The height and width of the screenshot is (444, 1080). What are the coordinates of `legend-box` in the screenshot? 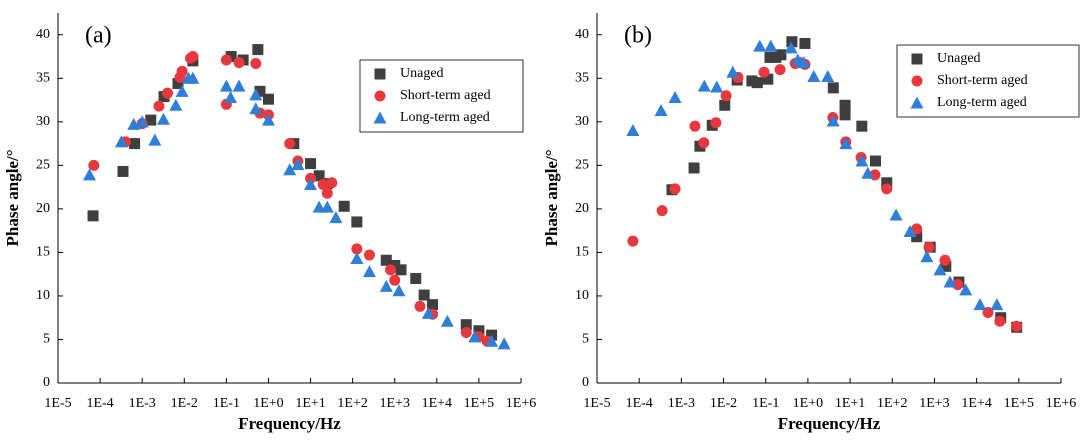 It's located at (441, 96).